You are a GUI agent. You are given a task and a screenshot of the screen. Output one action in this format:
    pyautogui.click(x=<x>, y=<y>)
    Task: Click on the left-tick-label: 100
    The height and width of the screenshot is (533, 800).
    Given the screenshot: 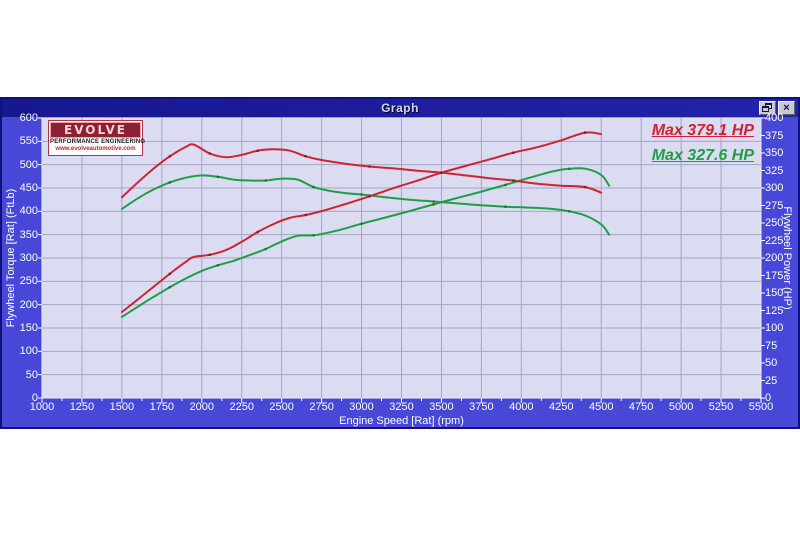 What is the action you would take?
    pyautogui.click(x=28, y=351)
    